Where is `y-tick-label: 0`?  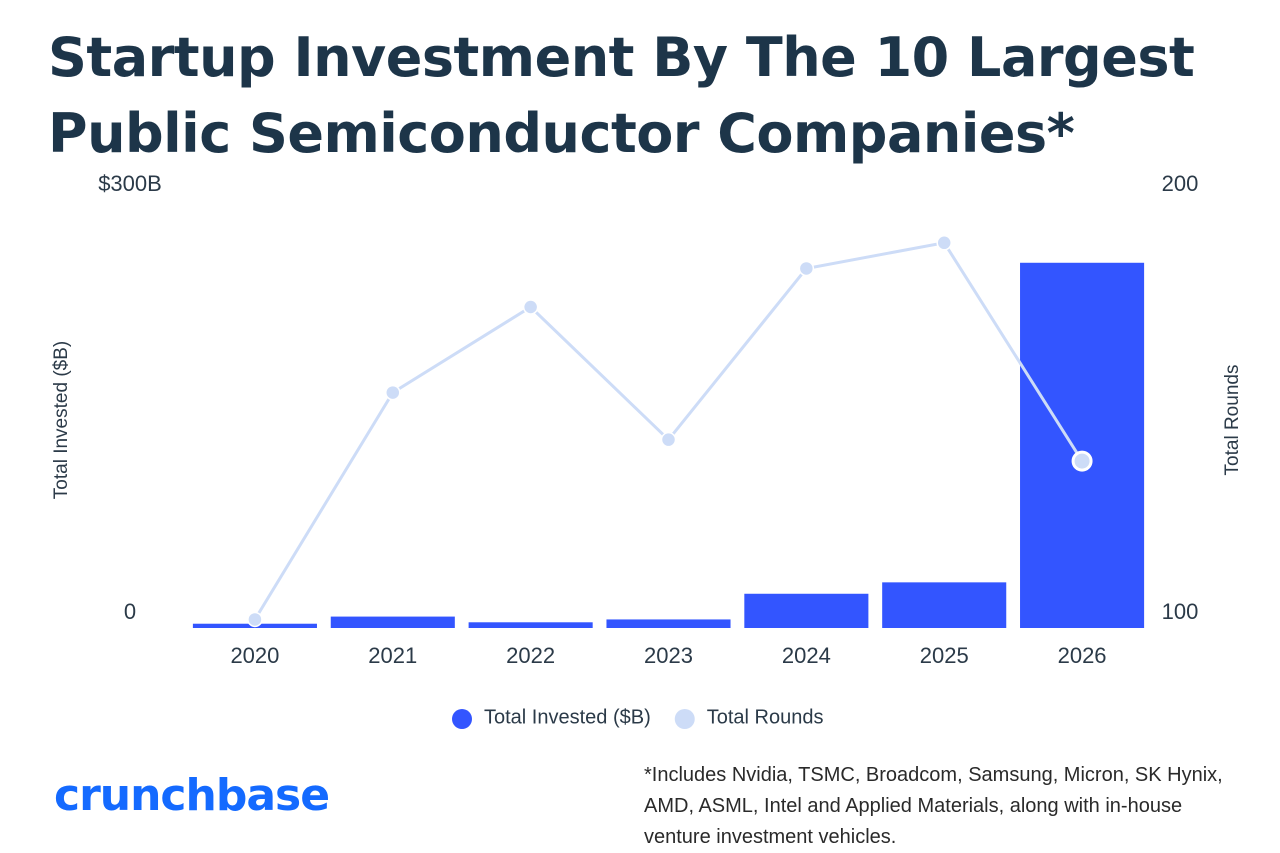
y-tick-label: 0 is located at coordinates (130, 611).